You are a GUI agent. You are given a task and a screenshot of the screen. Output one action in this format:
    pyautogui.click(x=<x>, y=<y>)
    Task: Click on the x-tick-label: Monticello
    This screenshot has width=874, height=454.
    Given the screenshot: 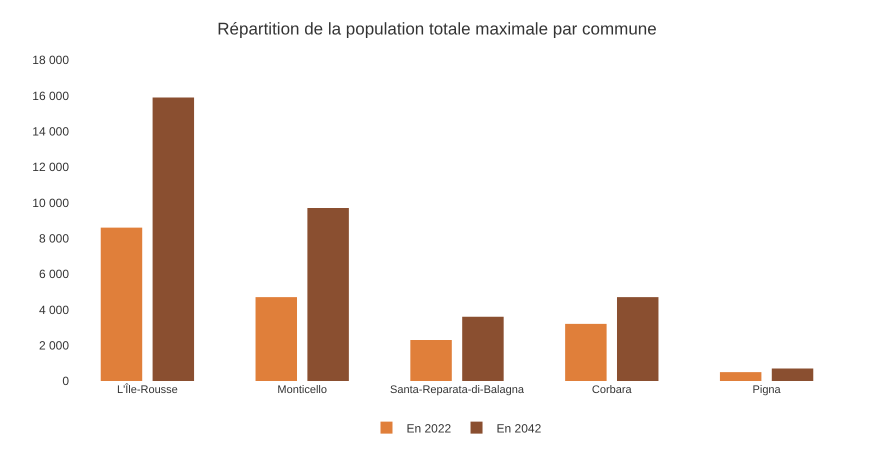 What is the action you would take?
    pyautogui.click(x=302, y=390)
    